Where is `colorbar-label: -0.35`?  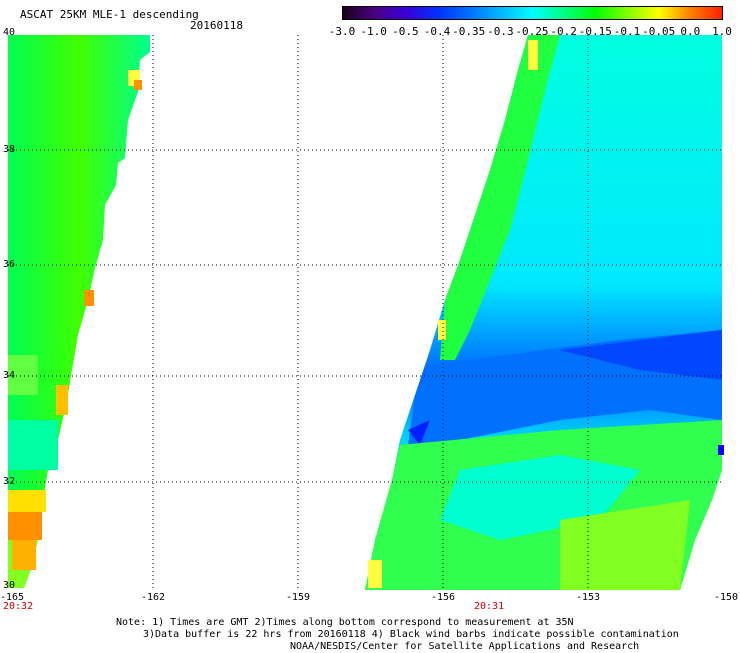 colorbar-label: -0.35 is located at coordinates (469, 31).